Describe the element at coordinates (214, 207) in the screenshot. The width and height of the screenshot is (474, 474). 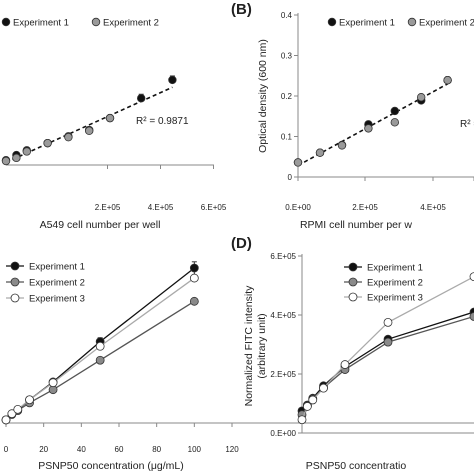
I see `x-tick-label: 6.E+05` at that location.